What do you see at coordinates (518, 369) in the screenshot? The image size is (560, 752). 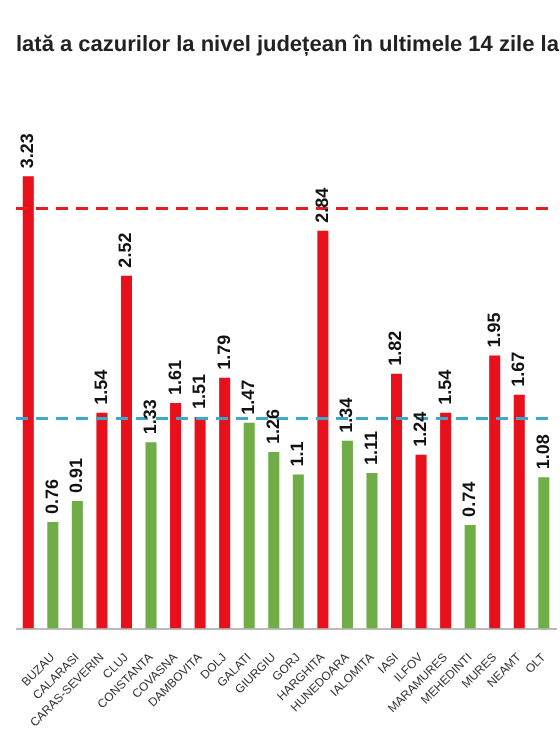 I see `data-label: 1.67` at bounding box center [518, 369].